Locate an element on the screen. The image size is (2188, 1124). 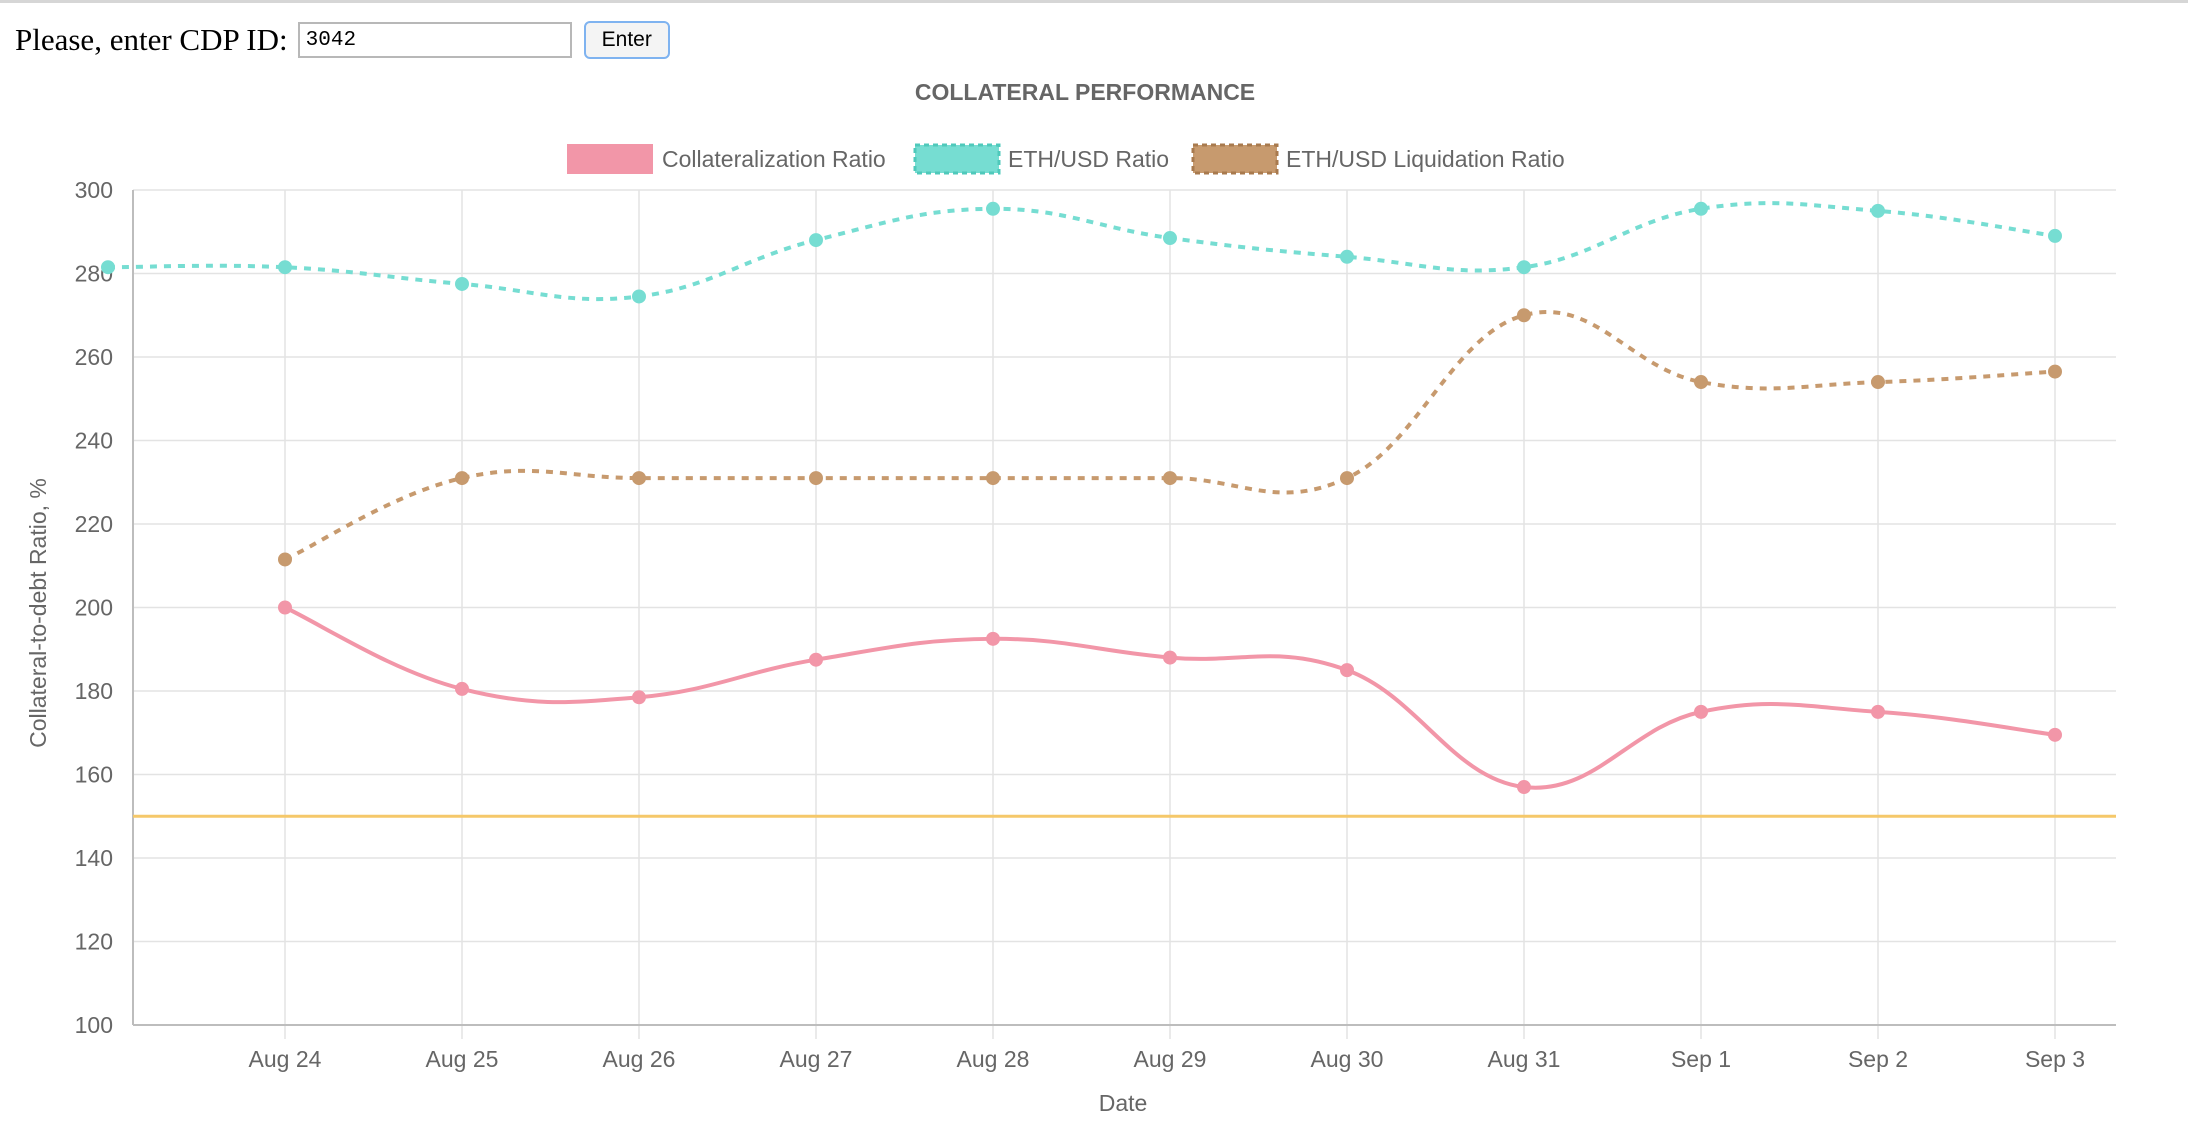
y-tick-label: 300 is located at coordinates (94, 190).